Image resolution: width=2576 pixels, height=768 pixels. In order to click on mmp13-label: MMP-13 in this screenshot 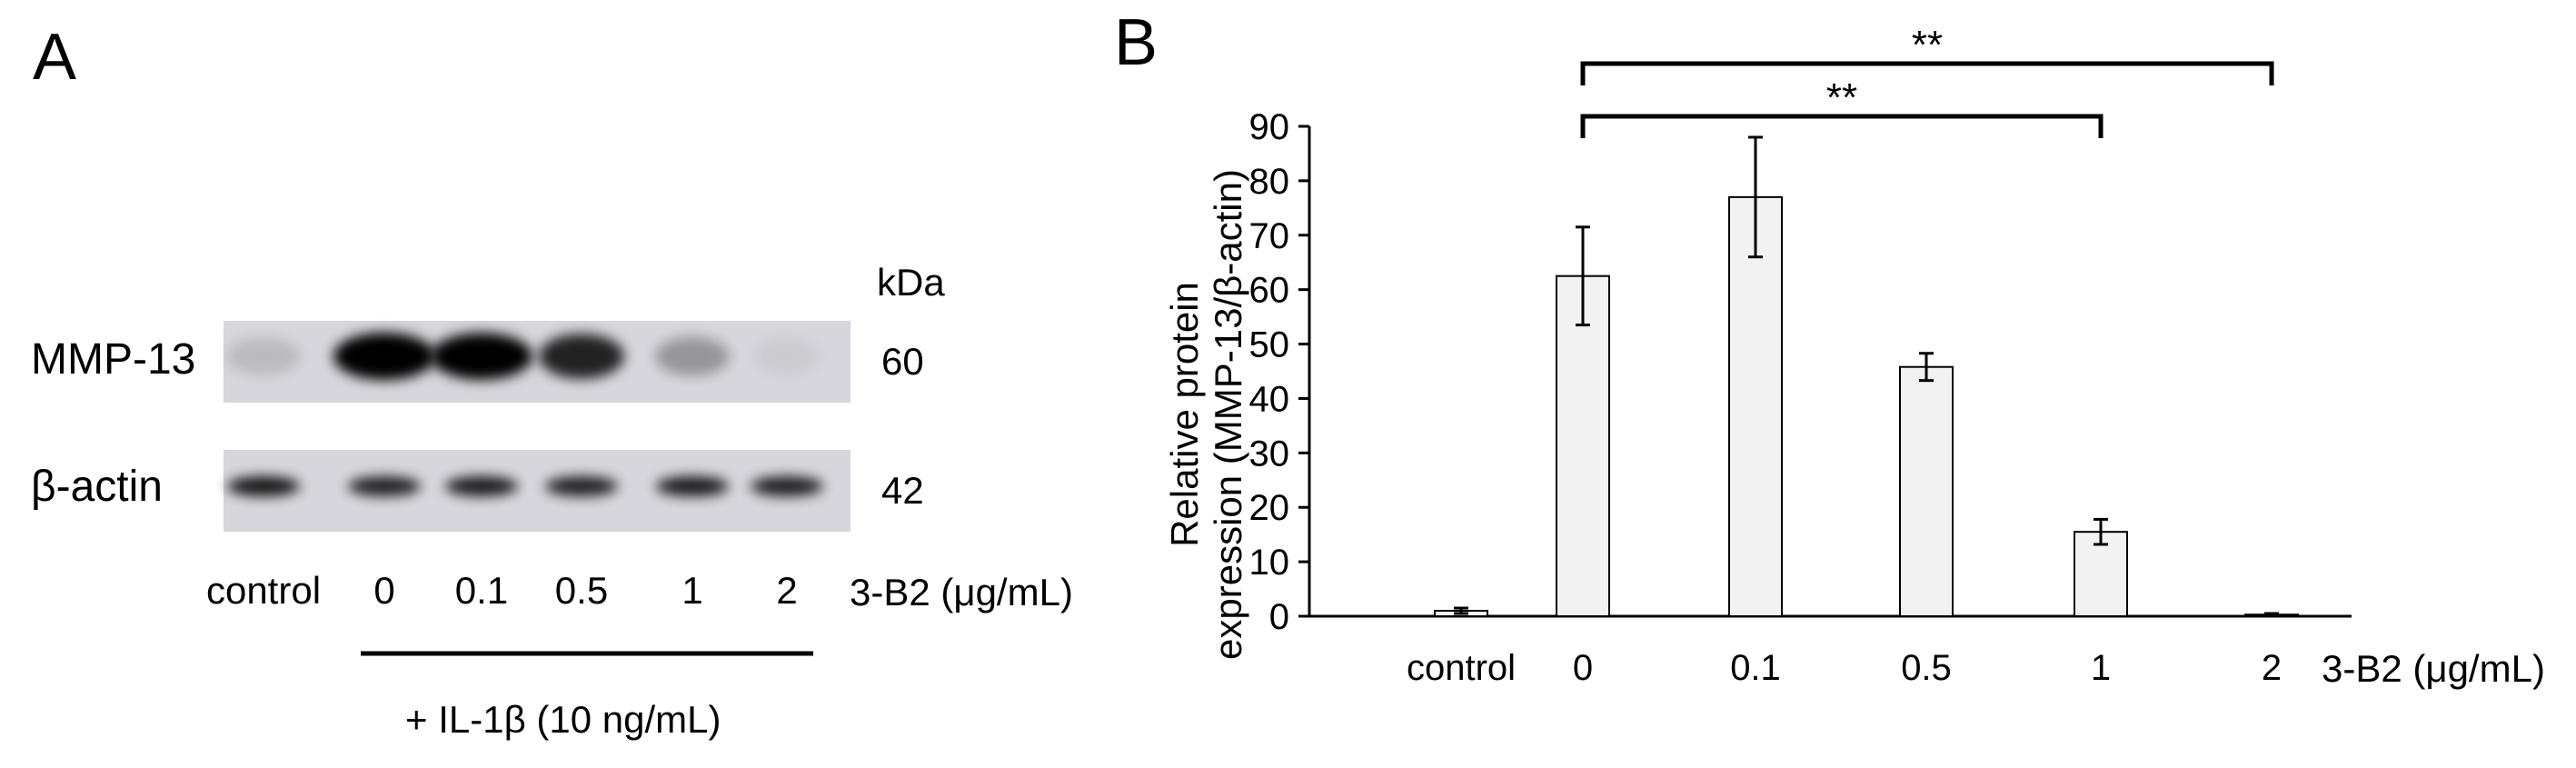, I will do `click(114, 359)`.